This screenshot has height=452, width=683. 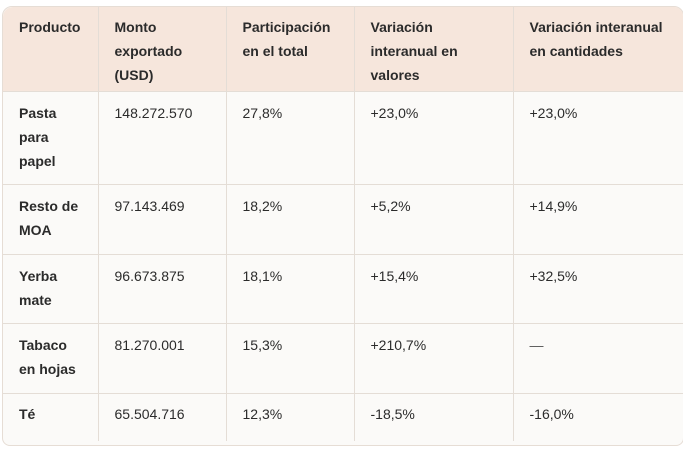 I want to click on cell-share: 18,2%, so click(x=290, y=219).